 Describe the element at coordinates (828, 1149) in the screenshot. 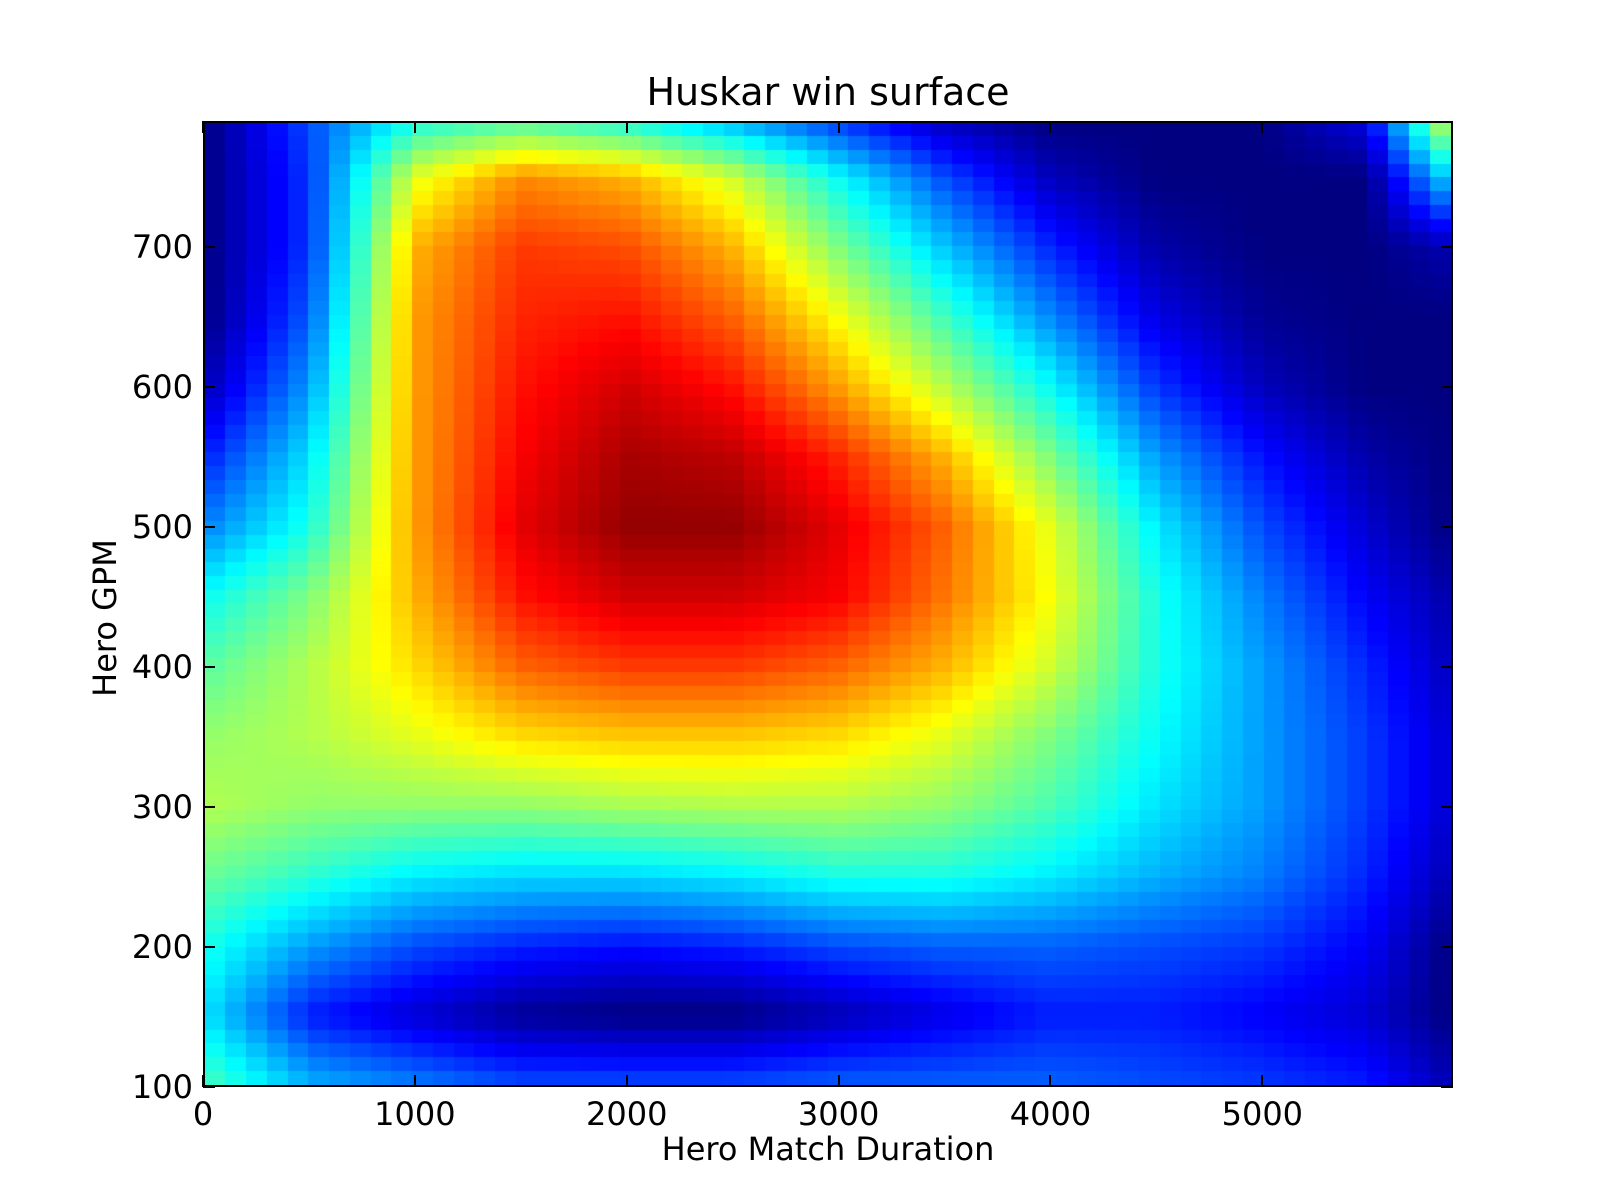

I see `x-axis-label: Hero Match Duration` at that location.